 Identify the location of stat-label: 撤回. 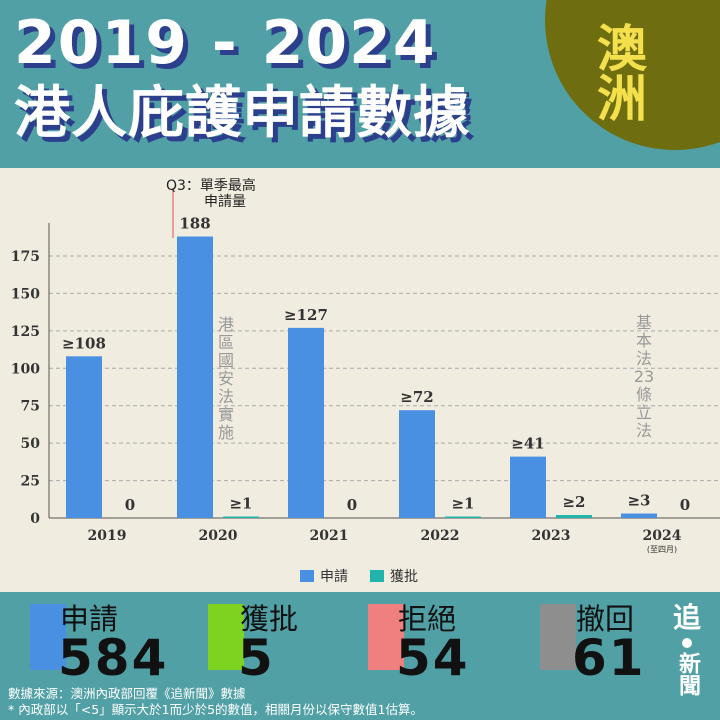
(605, 619).